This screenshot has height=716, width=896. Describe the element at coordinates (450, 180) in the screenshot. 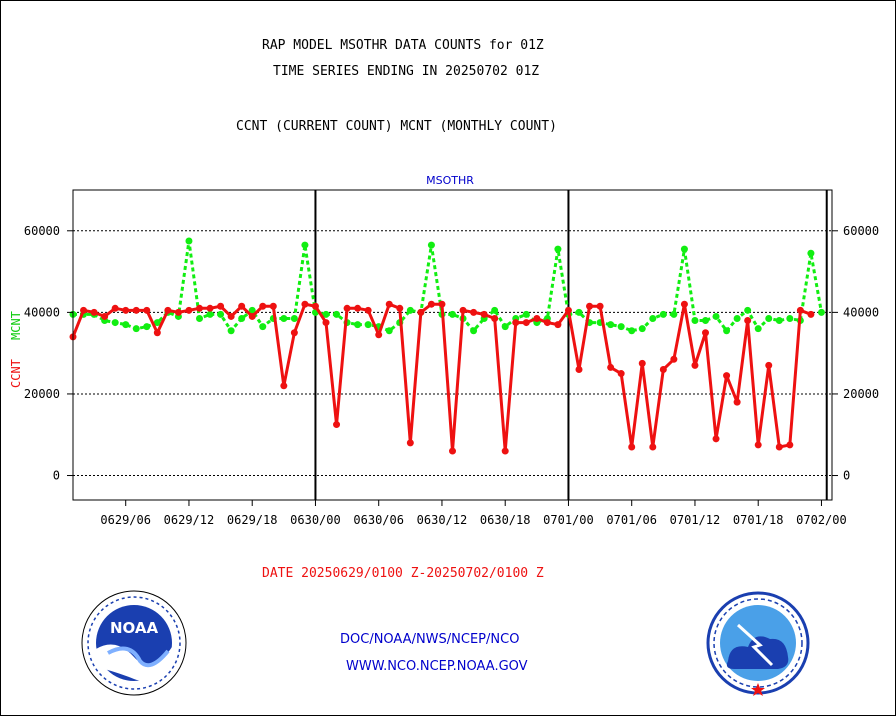

I see `plot-title: MSOTHR` at that location.